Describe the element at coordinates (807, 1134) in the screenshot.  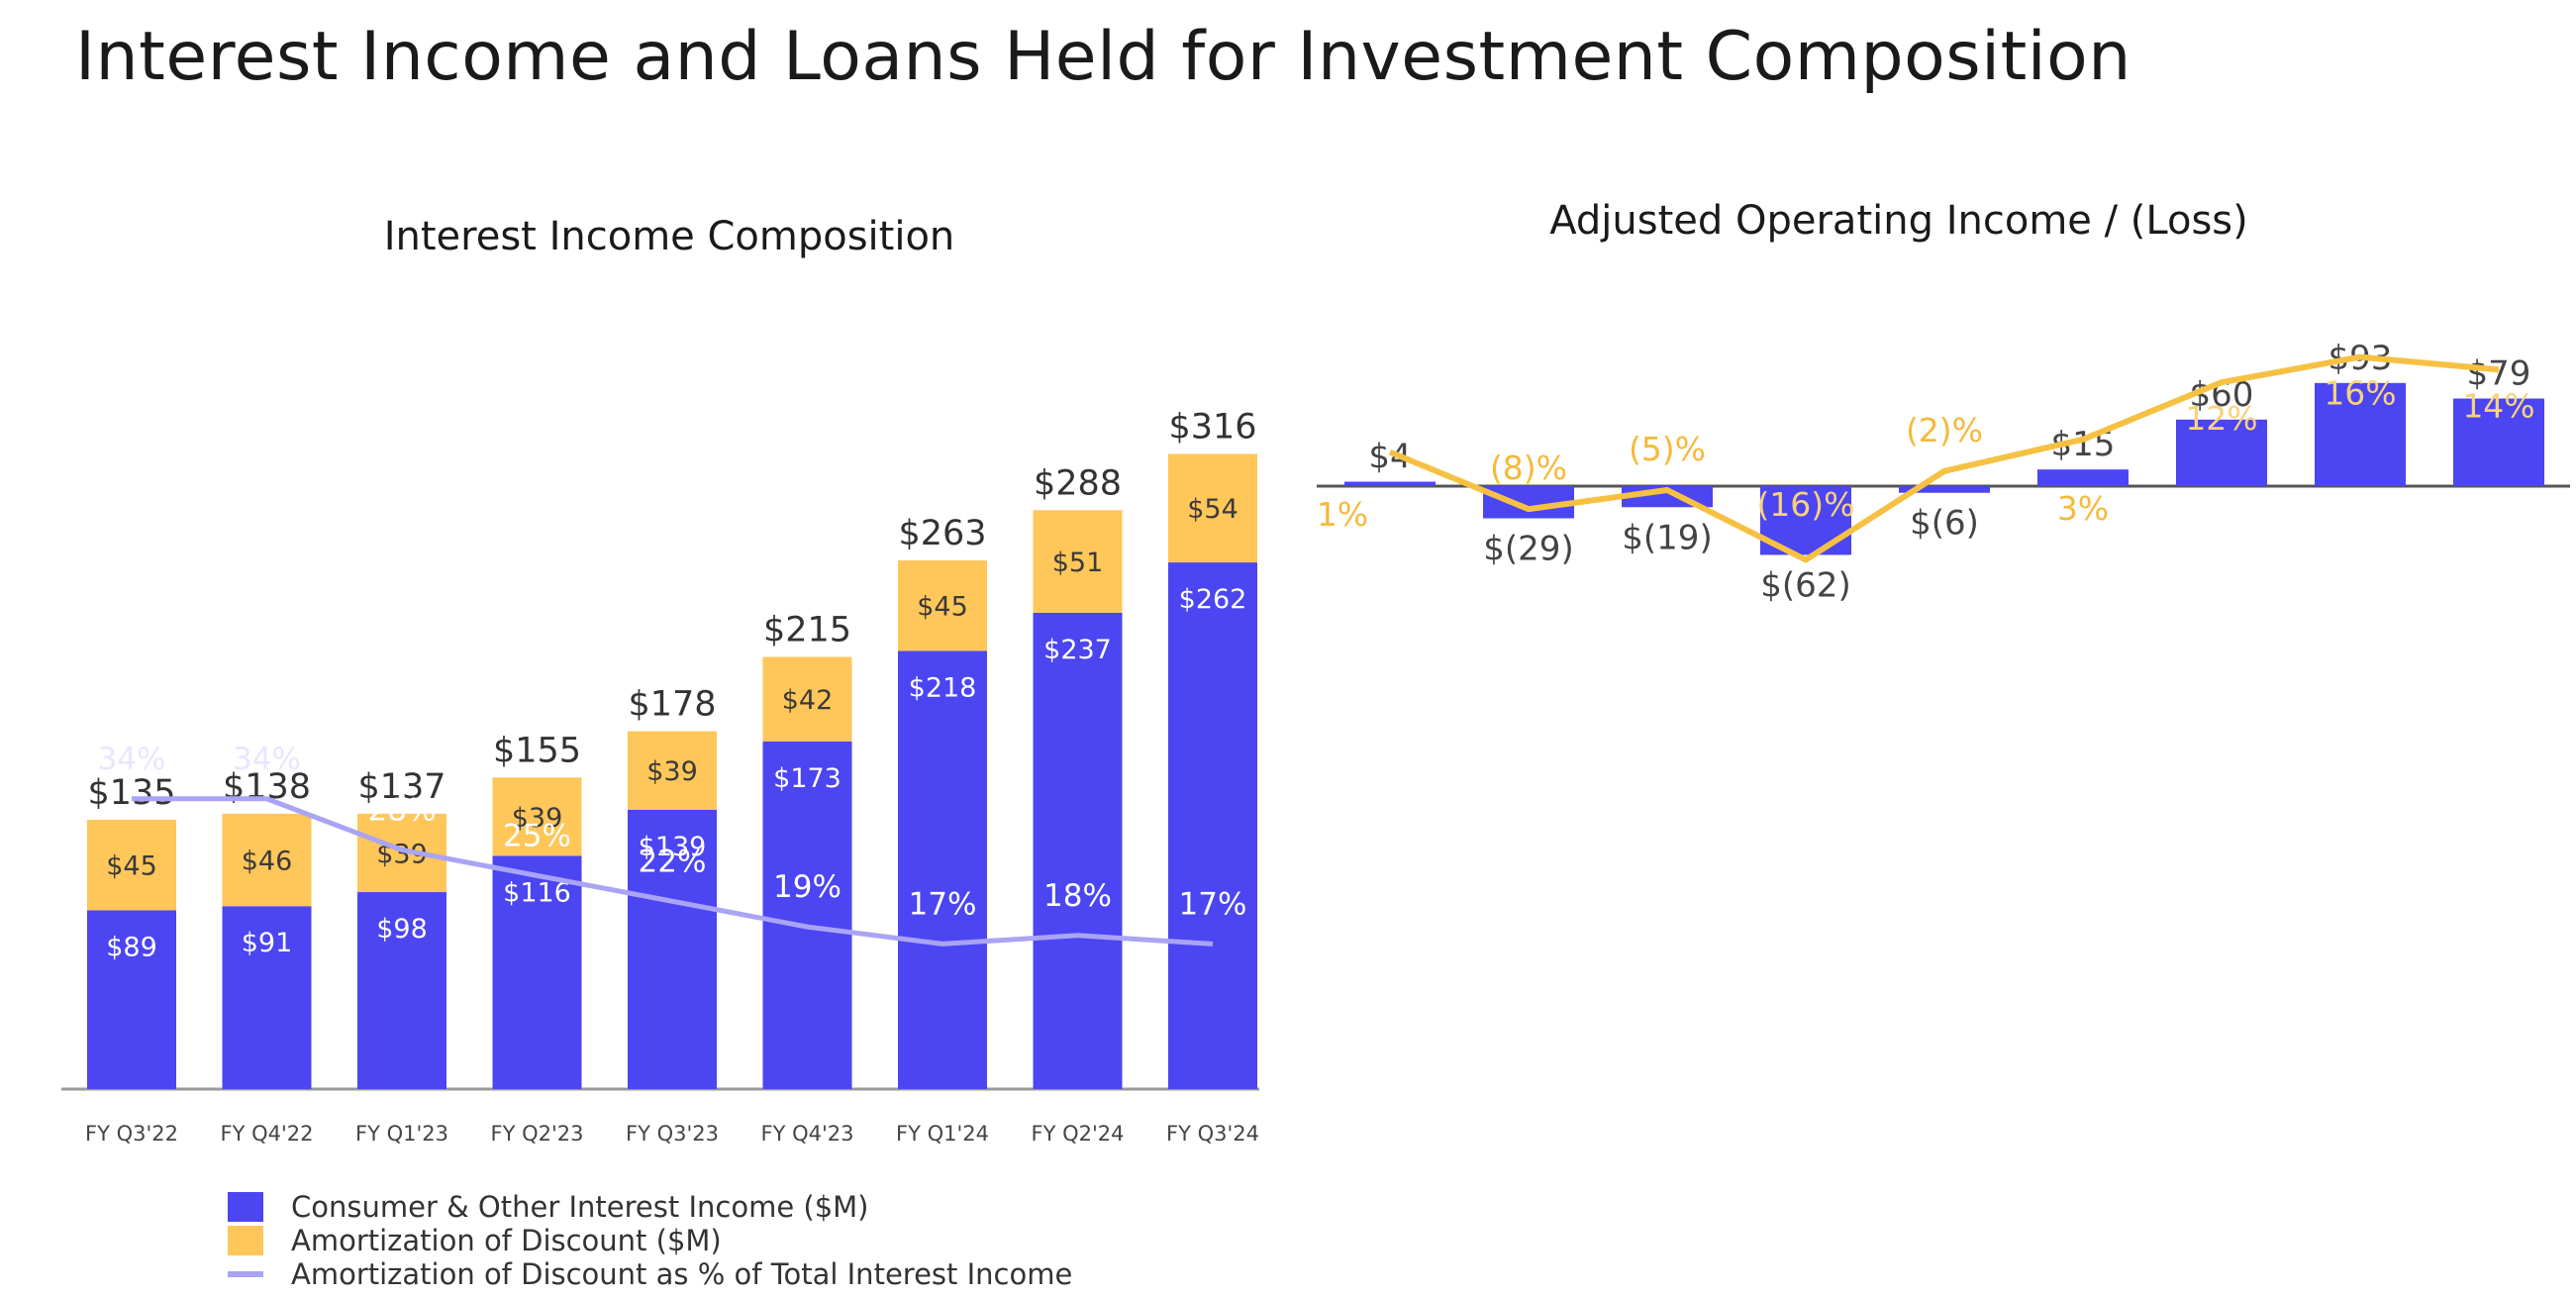
I see `x-tick-label: FY Q4'23` at that location.